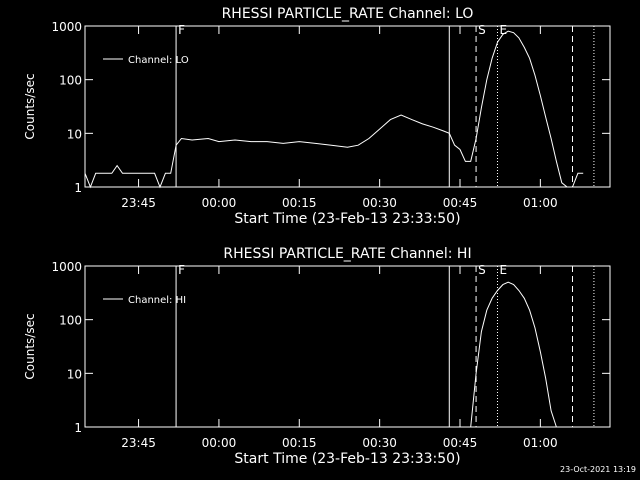 The height and width of the screenshot is (480, 640). Describe the element at coordinates (347, 254) in the screenshot. I see `chart-title: RHESSI PARTICLE_RATE Channel: HI` at that location.